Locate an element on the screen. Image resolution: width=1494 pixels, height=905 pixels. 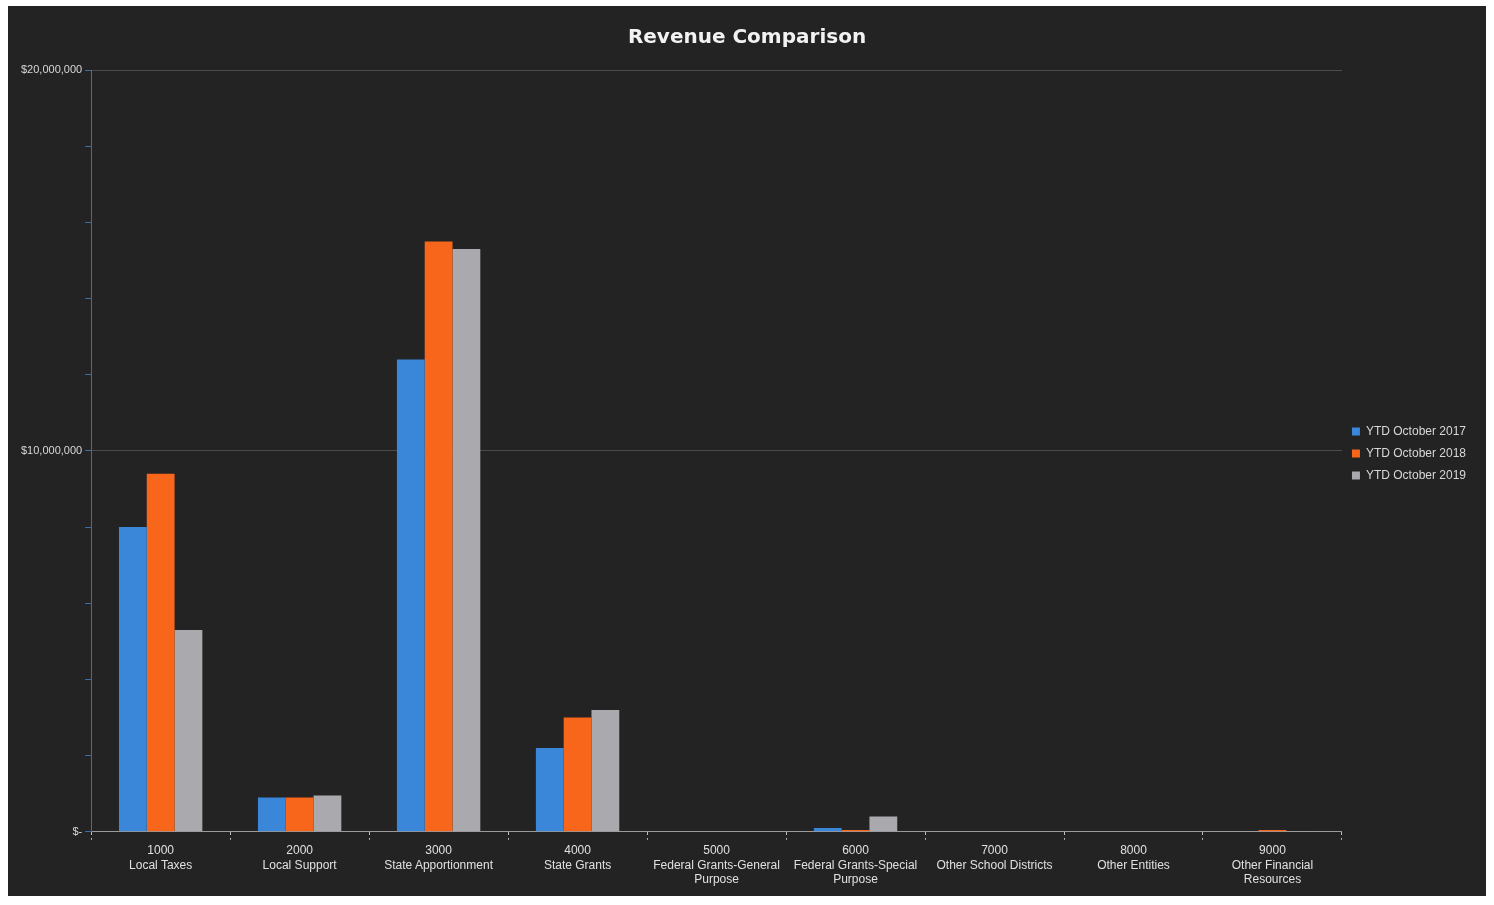
chart-title: Revenue Comparison is located at coordinates (747, 36).